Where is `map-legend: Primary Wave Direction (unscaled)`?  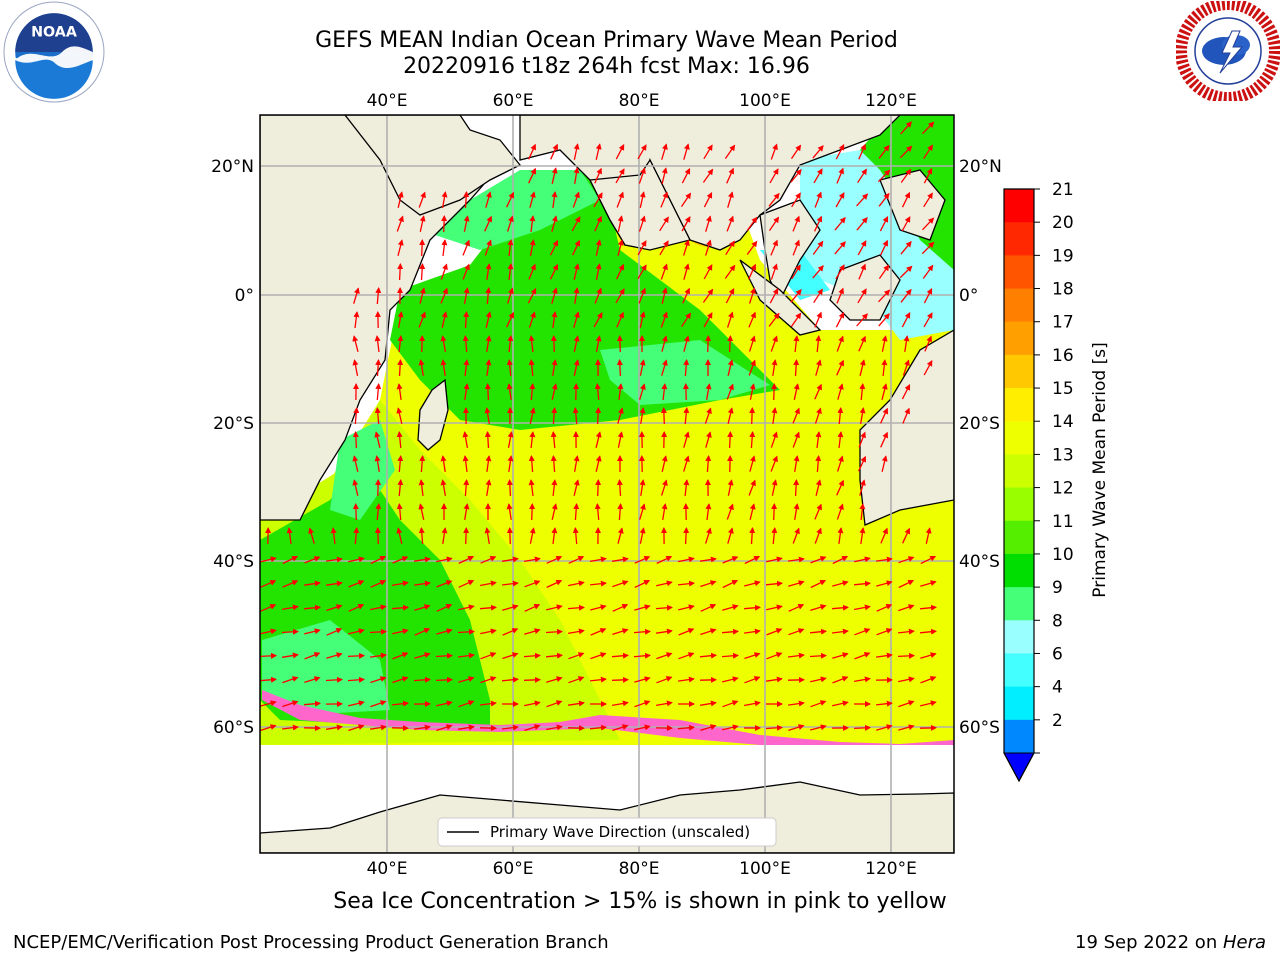
map-legend: Primary Wave Direction (unscaled) is located at coordinates (607, 832).